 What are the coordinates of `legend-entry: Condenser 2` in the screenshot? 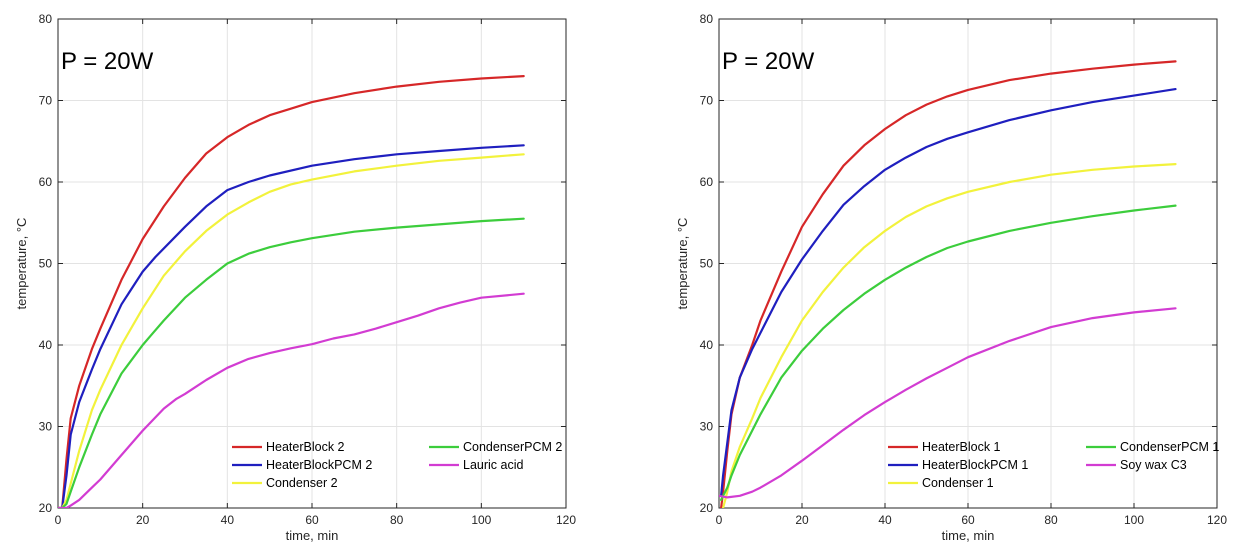 It's located at (302, 483).